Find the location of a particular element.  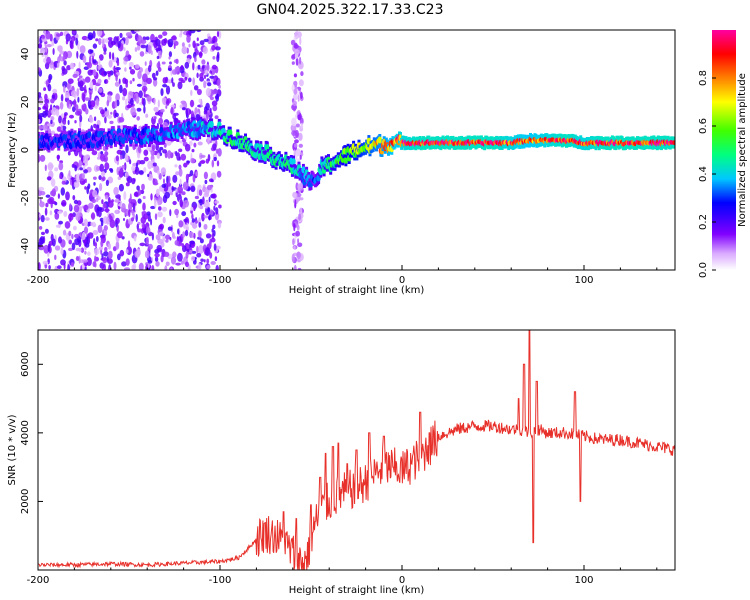

x-tick-label: 100 is located at coordinates (583, 280).